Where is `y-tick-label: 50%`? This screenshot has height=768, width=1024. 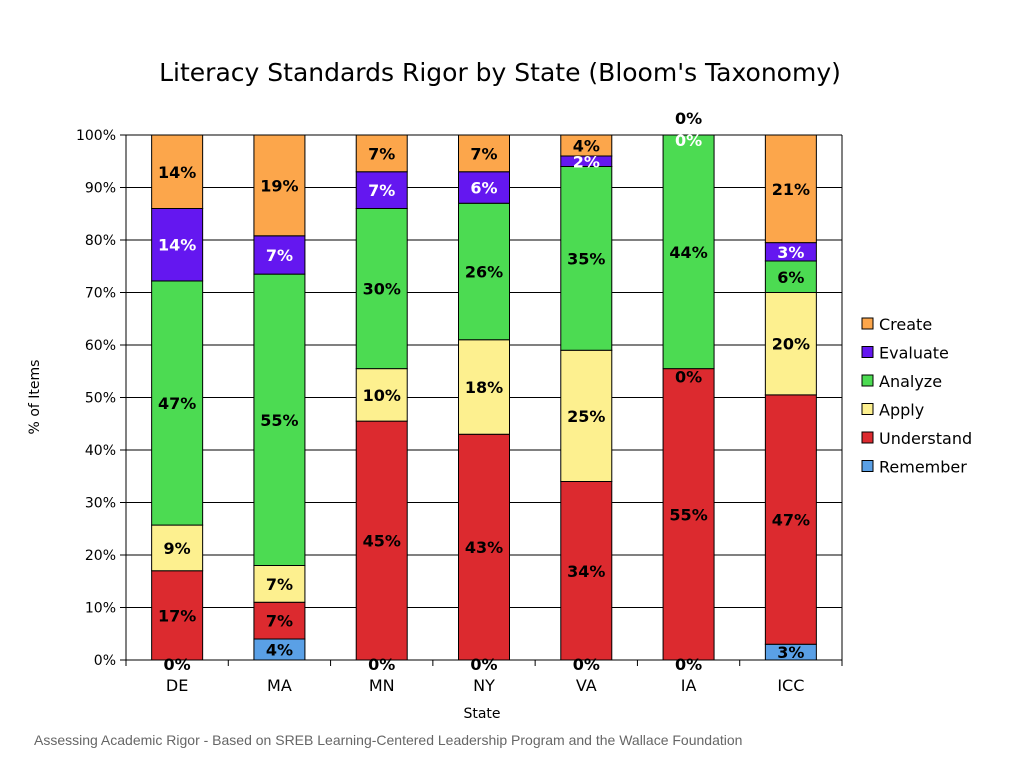 y-tick-label: 50% is located at coordinates (100, 399).